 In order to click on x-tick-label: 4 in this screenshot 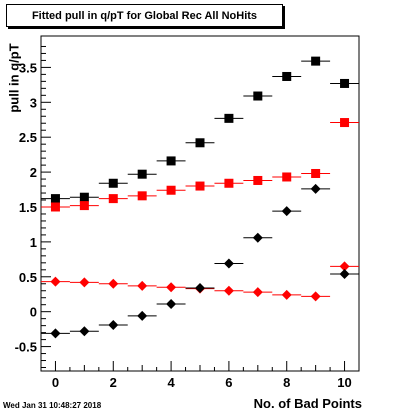, I will do `click(171, 382)`.